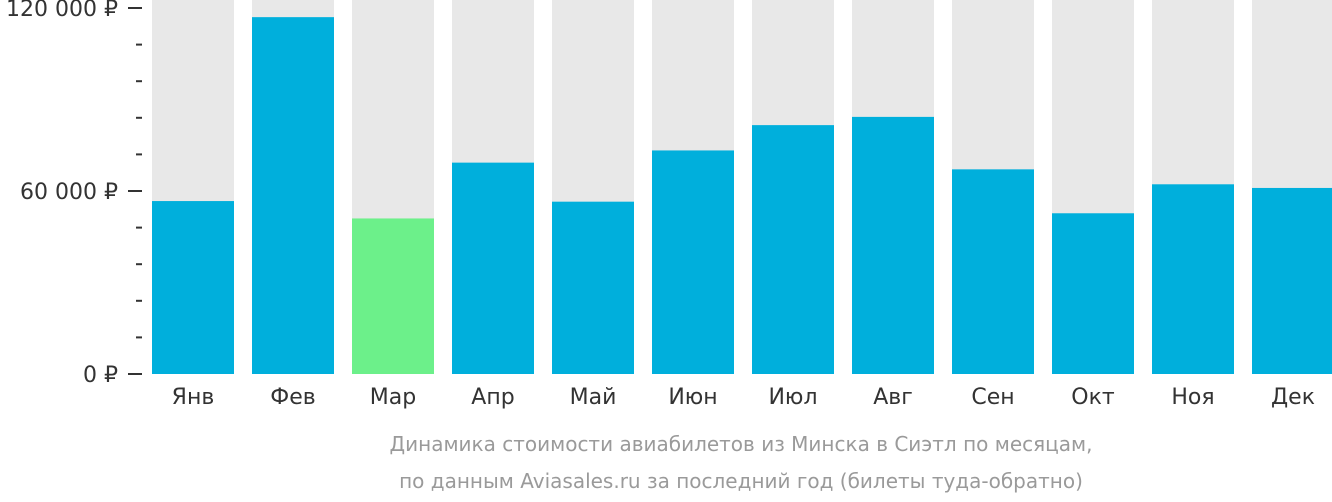 The height and width of the screenshot is (502, 1332). What do you see at coordinates (100, 375) in the screenshot?
I see `y-tick-label: 0 ₽` at bounding box center [100, 375].